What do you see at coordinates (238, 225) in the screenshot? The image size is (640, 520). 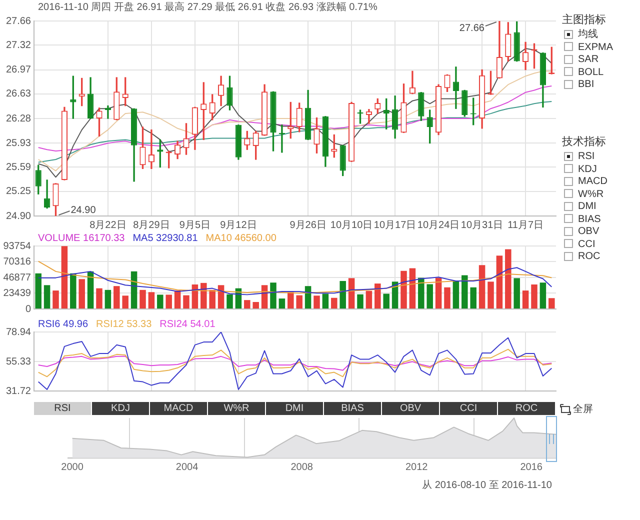 I see `x-tick-label: 9月12日` at bounding box center [238, 225].